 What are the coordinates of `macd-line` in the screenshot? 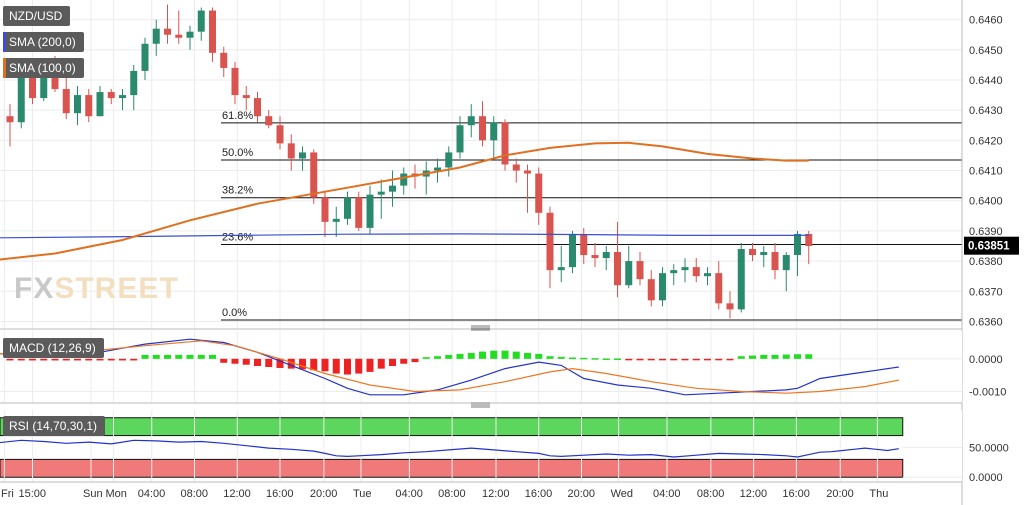 It's located at (449, 367).